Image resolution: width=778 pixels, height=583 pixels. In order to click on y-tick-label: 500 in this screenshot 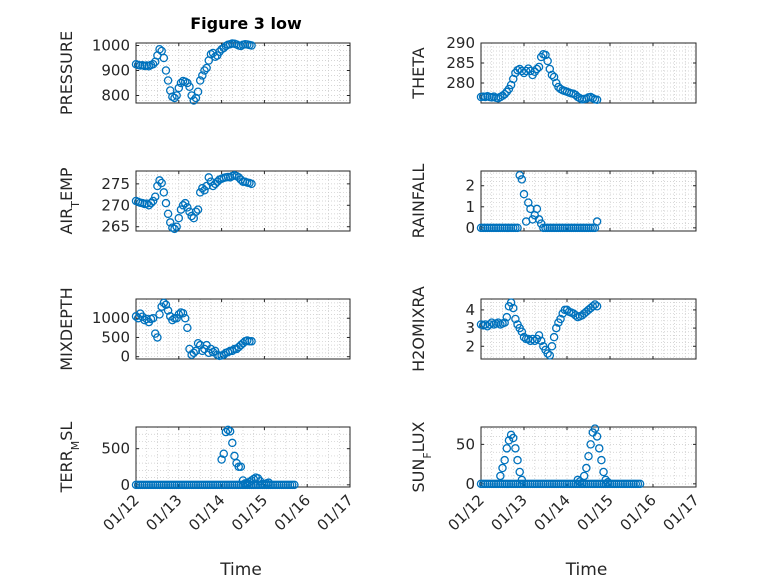, I will do `click(115, 449)`.